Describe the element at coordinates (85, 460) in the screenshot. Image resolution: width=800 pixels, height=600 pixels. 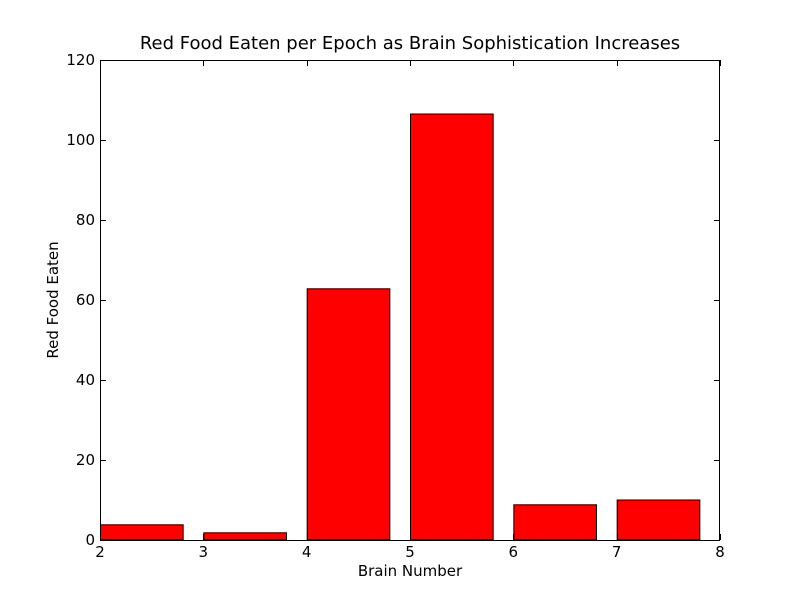
I see `y-tick-label: 20` at that location.